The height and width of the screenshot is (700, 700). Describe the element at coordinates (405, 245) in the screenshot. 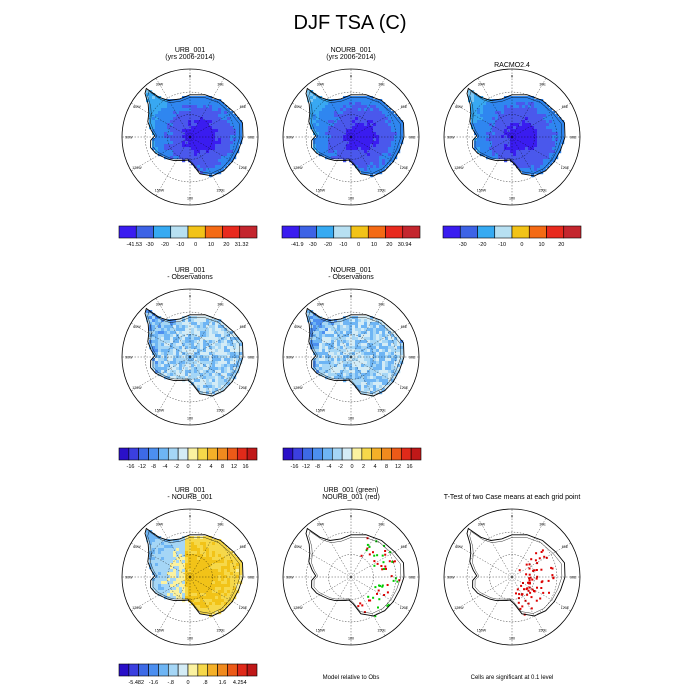

I see `colorbar-label: 30.94` at that location.